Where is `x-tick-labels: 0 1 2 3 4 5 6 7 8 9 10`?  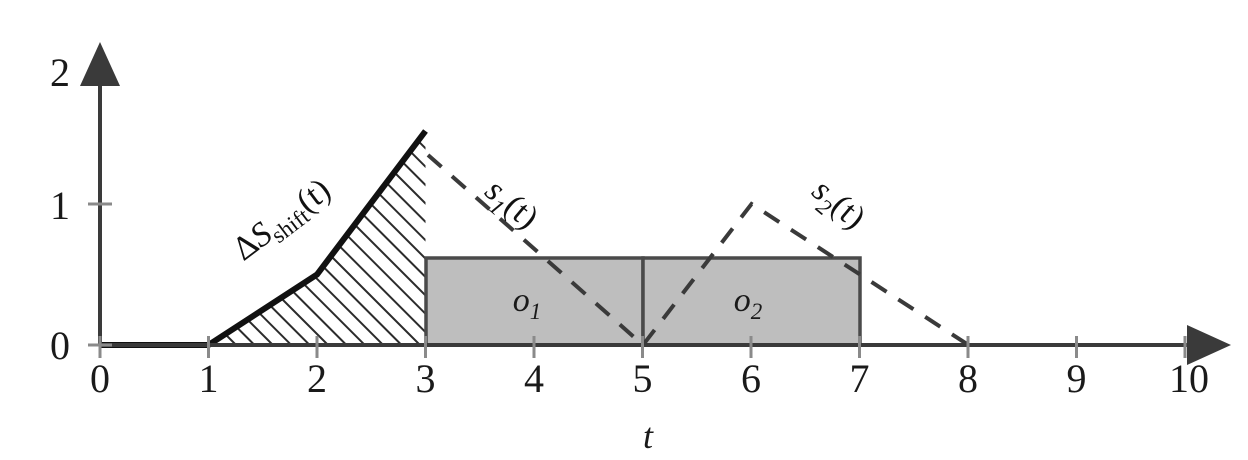
x-tick-labels: 0 1 2 3 4 5 6 7 8 9 10 is located at coordinates (649, 378).